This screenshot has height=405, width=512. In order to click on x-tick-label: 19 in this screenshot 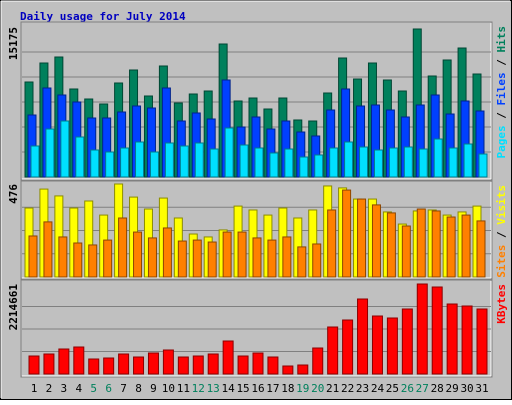, I will do `click(302, 388)`.